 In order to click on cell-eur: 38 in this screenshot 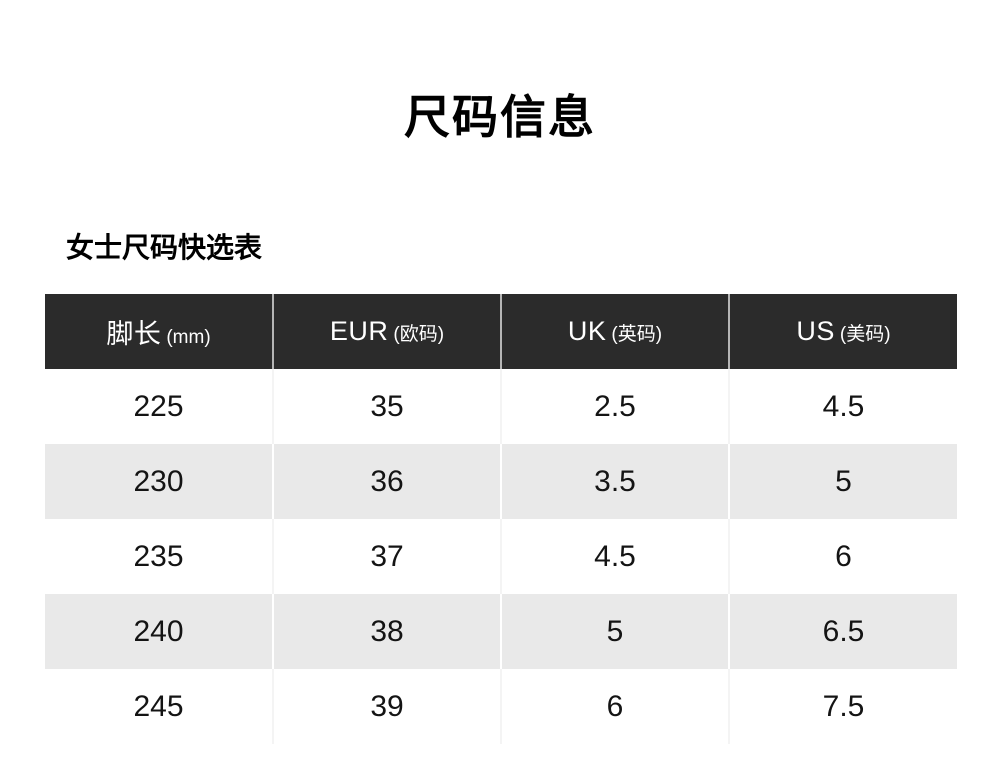, I will do `click(386, 632)`.